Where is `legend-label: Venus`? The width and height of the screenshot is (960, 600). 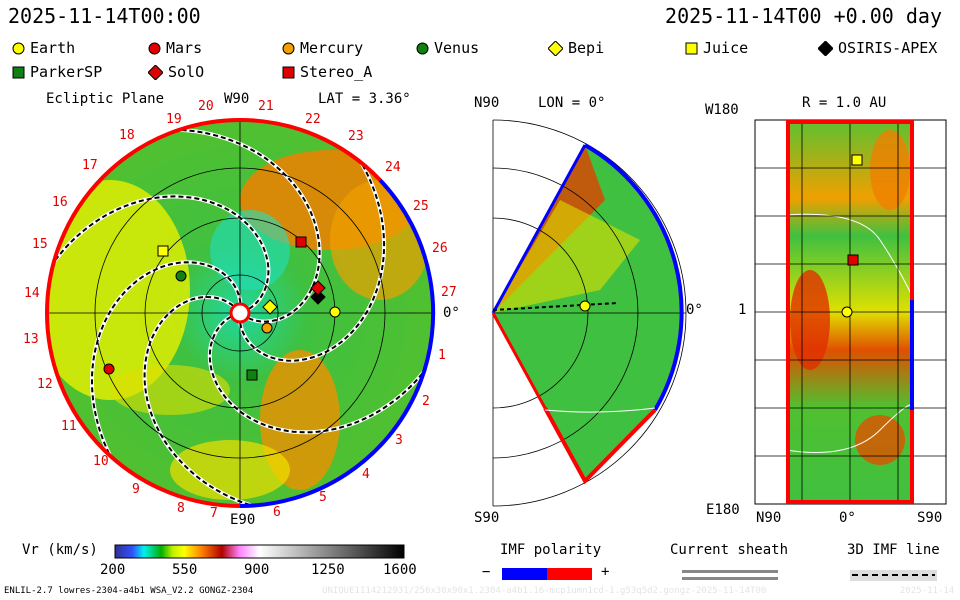 legend-label: Venus is located at coordinates (457, 48).